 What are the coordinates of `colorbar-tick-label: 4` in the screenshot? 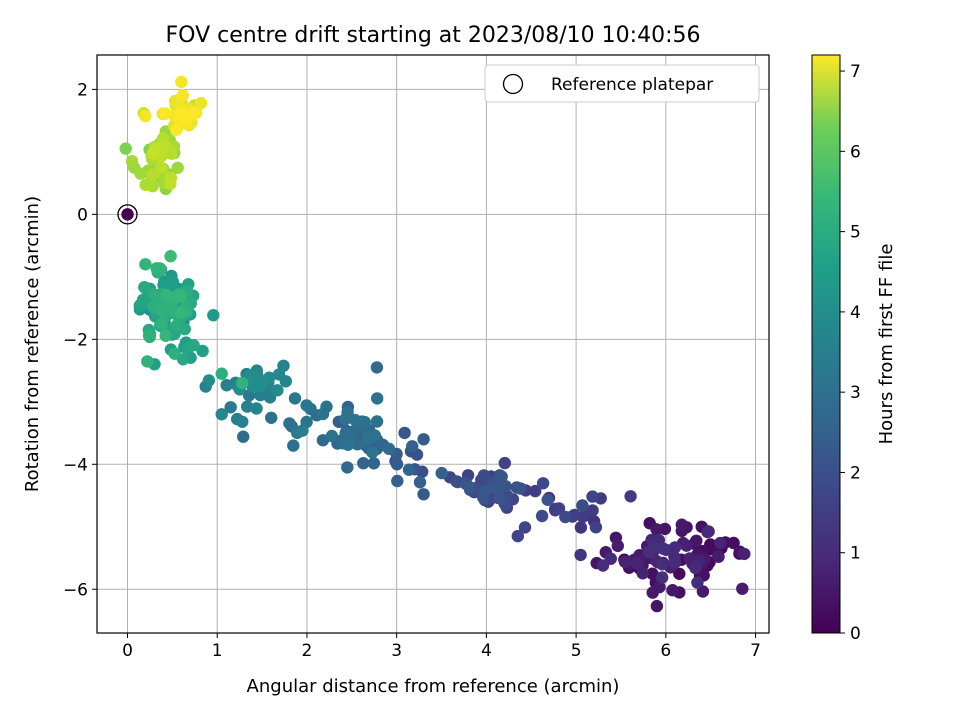 It's located at (855, 313).